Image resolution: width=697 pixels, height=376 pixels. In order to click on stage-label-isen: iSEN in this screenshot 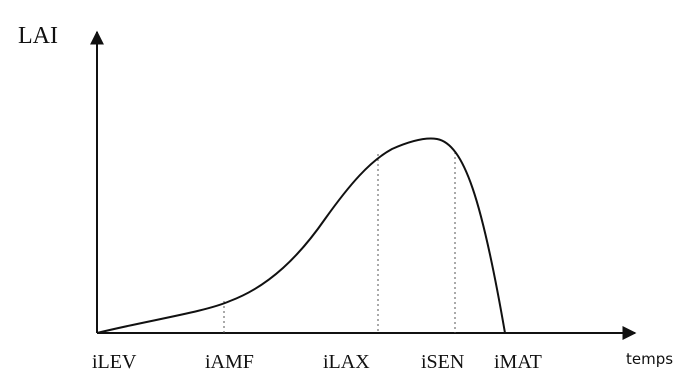, I will do `click(442, 362)`.